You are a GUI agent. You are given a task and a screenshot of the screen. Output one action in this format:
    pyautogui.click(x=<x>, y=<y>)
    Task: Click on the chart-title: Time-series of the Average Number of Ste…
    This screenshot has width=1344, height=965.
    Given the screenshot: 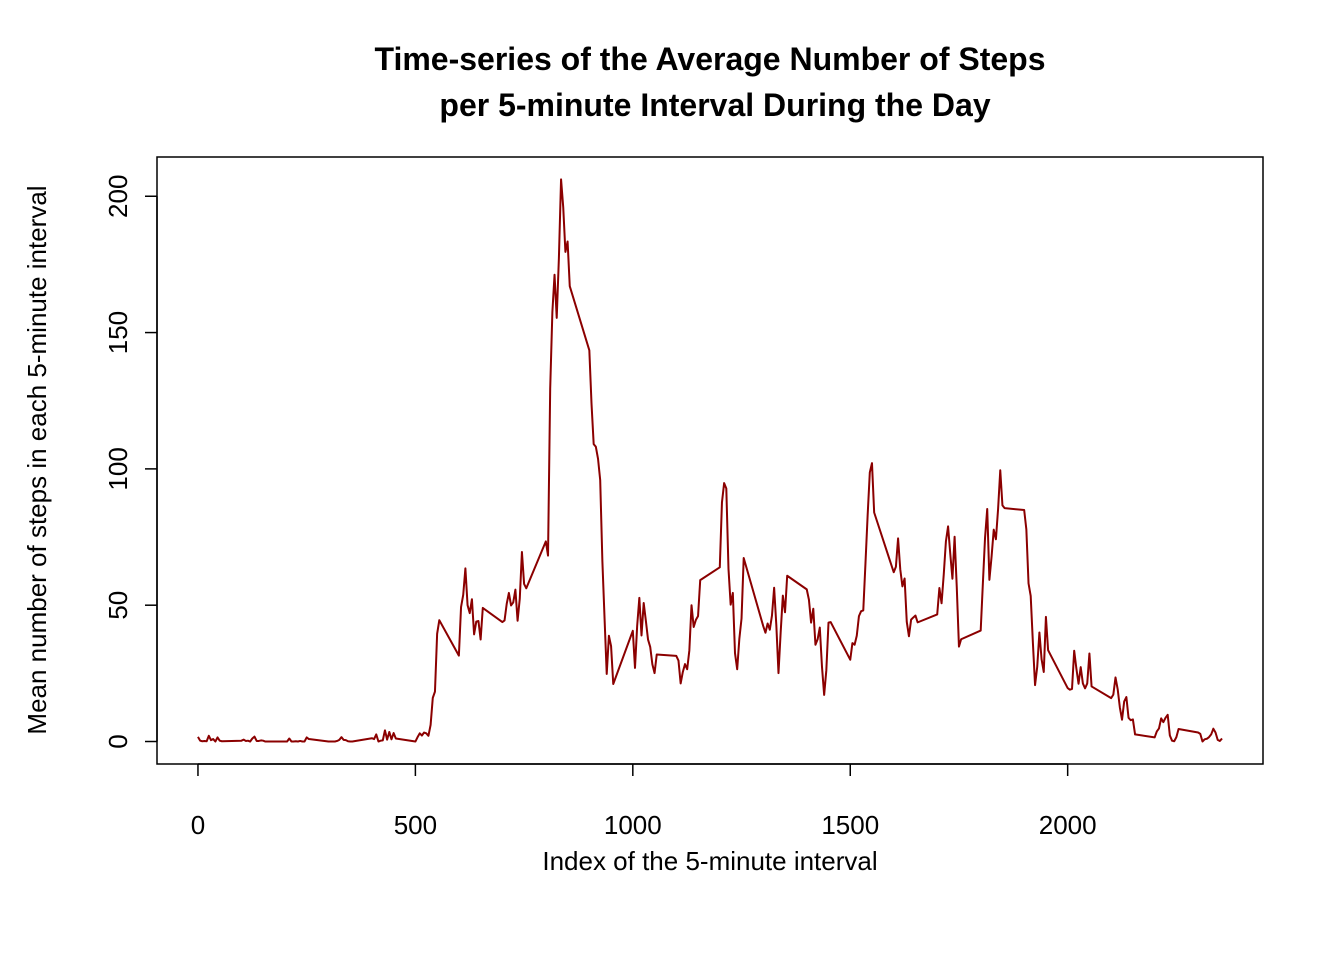 What is the action you would take?
    pyautogui.click(x=709, y=59)
    